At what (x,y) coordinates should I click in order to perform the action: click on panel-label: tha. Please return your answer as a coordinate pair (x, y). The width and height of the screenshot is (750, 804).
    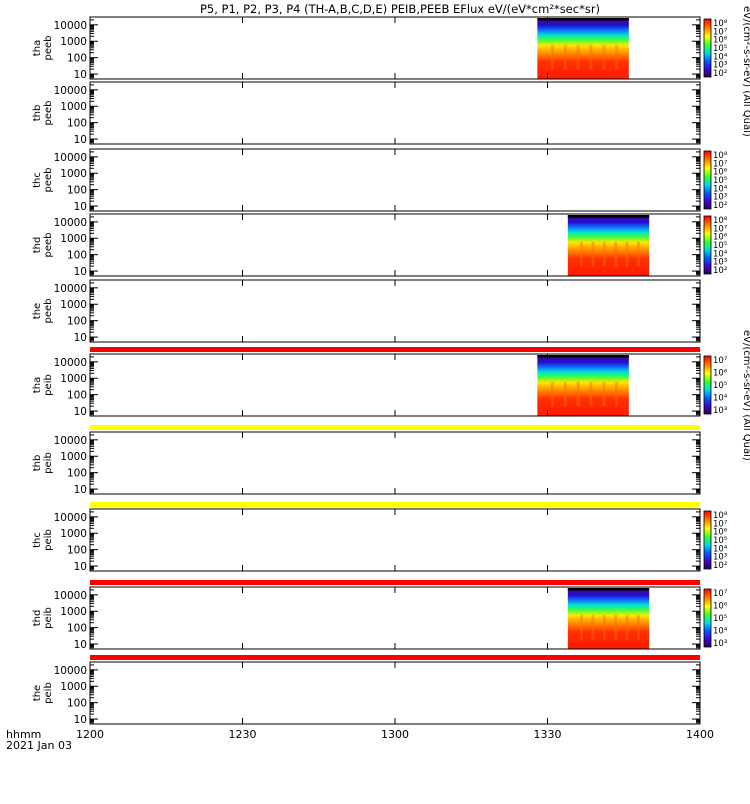
    Looking at the image, I should click on (37, 48).